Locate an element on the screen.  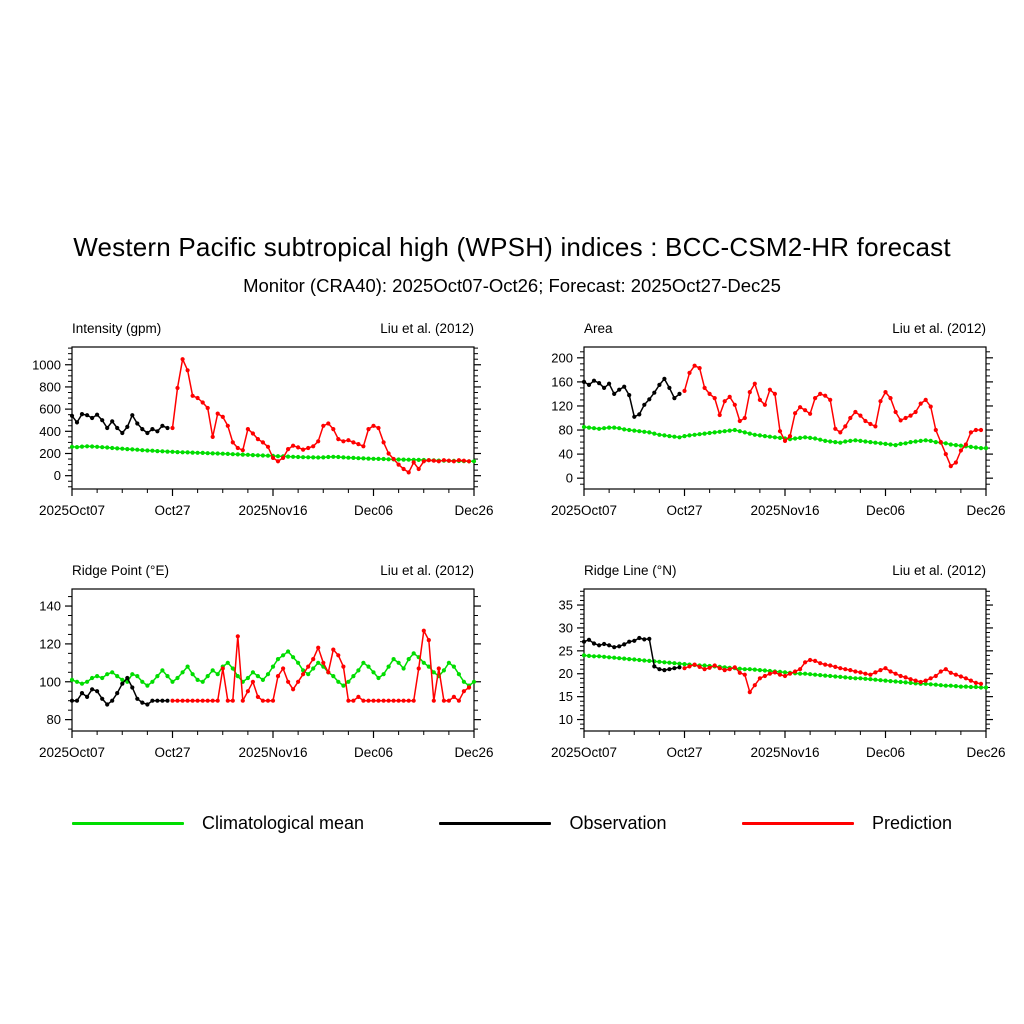
legend-item-observation: Observation is located at coordinates (553, 823).